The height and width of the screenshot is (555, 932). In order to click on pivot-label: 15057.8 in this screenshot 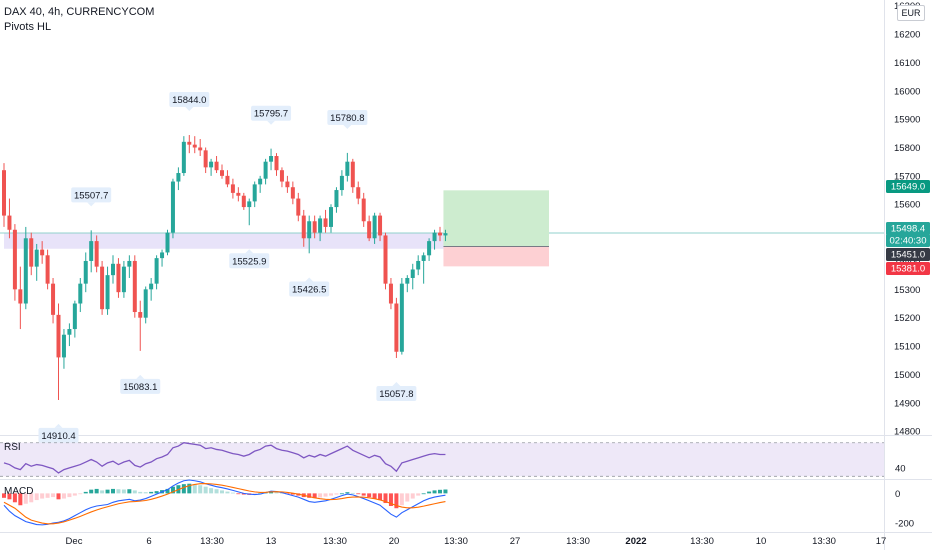, I will do `click(396, 392)`.